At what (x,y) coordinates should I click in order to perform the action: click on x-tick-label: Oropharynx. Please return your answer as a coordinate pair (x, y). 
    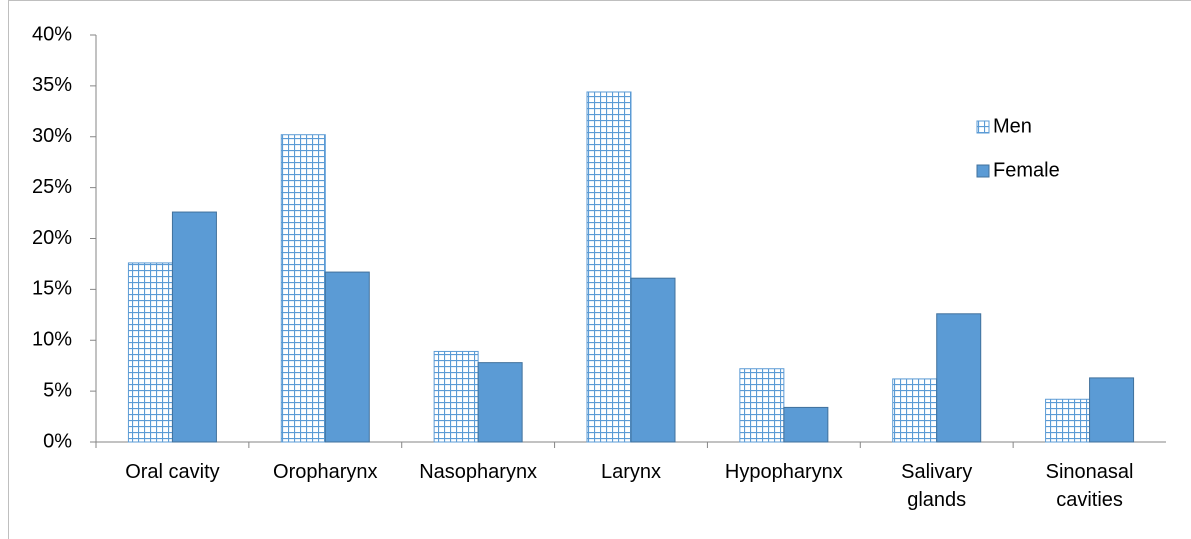
    Looking at the image, I should click on (325, 472).